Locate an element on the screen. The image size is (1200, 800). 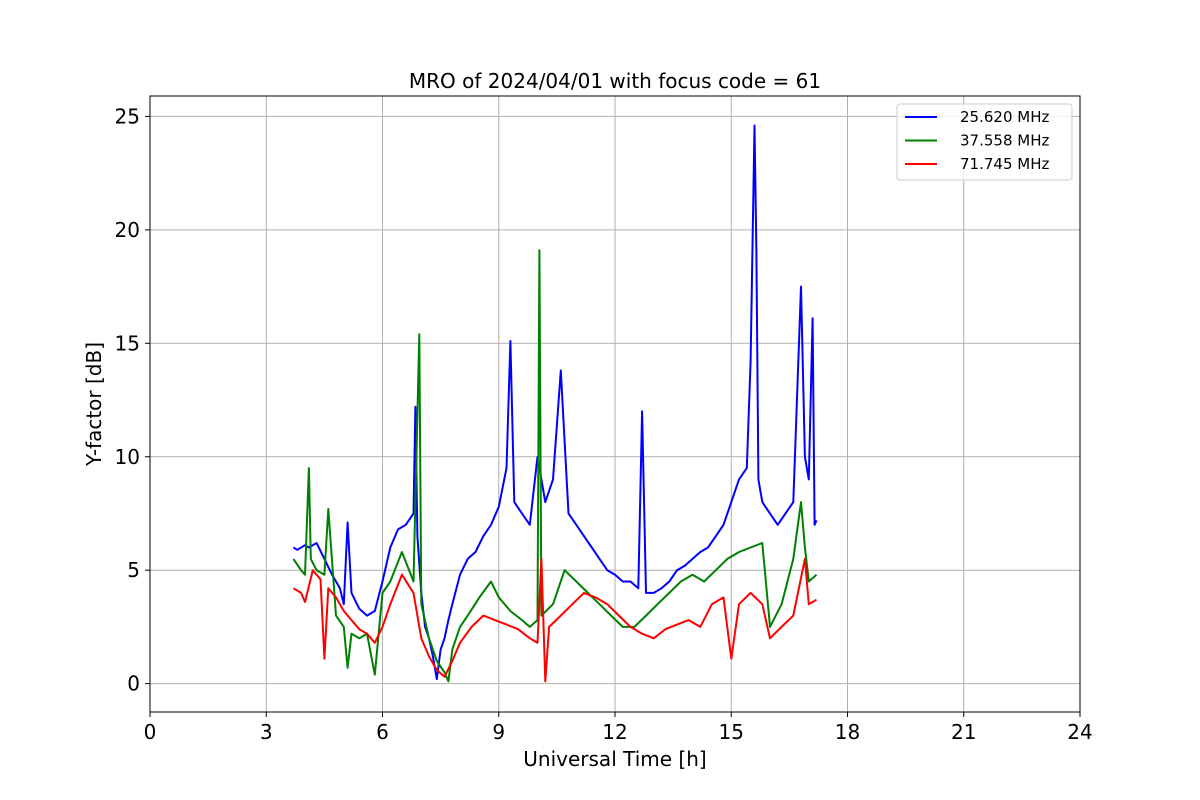
y-axis-label: Y-factor [dB] is located at coordinates (94, 404).